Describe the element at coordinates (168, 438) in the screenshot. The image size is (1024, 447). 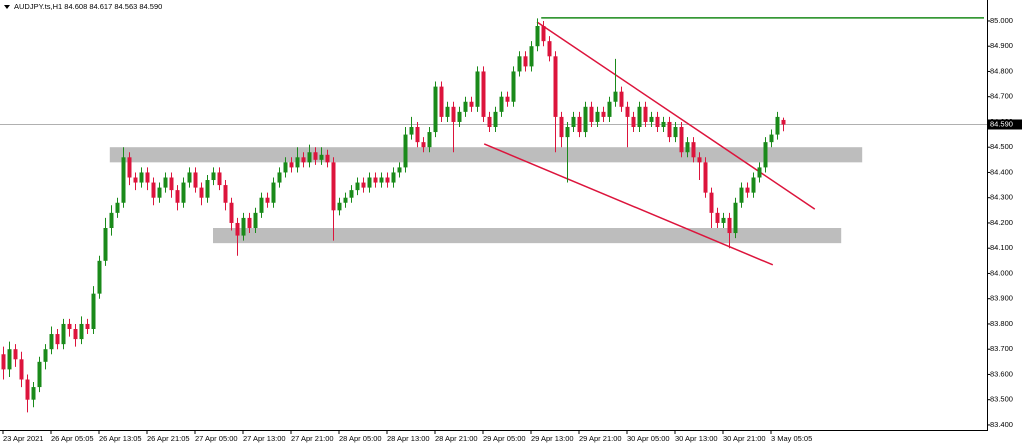
I see `x-tick-label: 26 Apr 21:05` at that location.